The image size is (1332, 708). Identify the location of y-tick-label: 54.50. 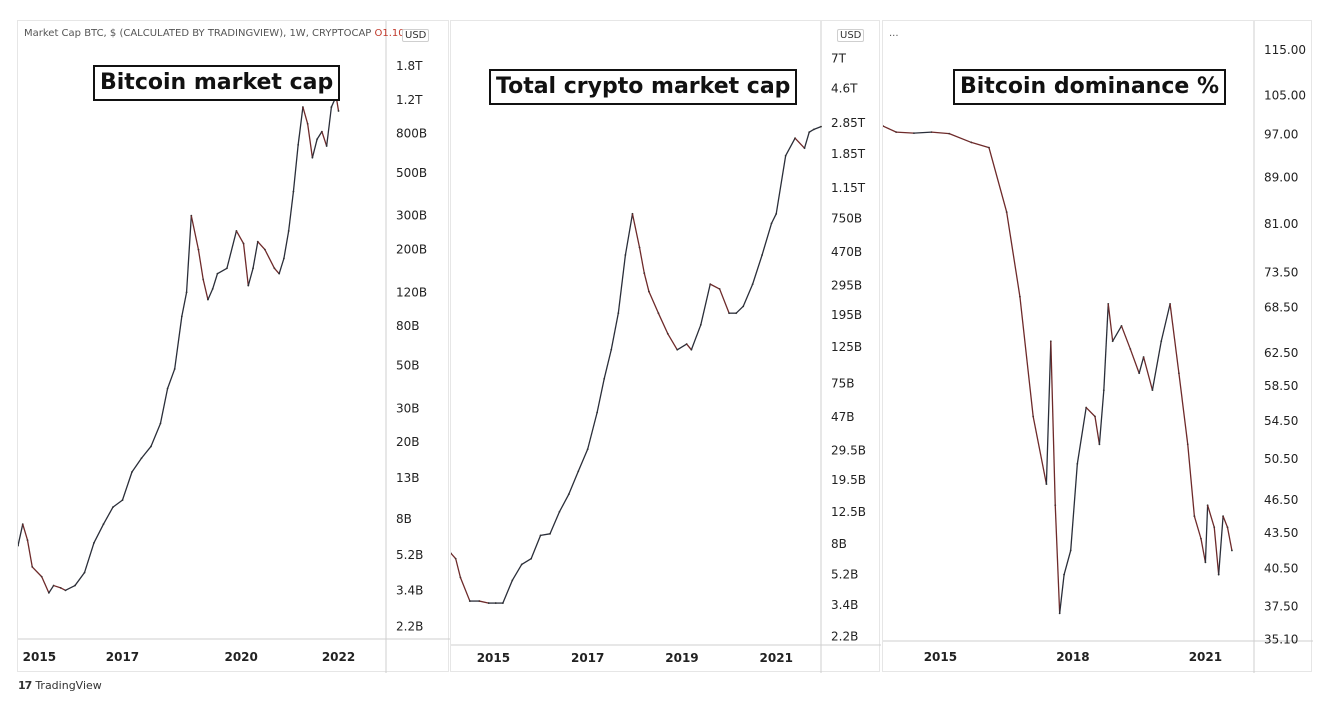
(1281, 421).